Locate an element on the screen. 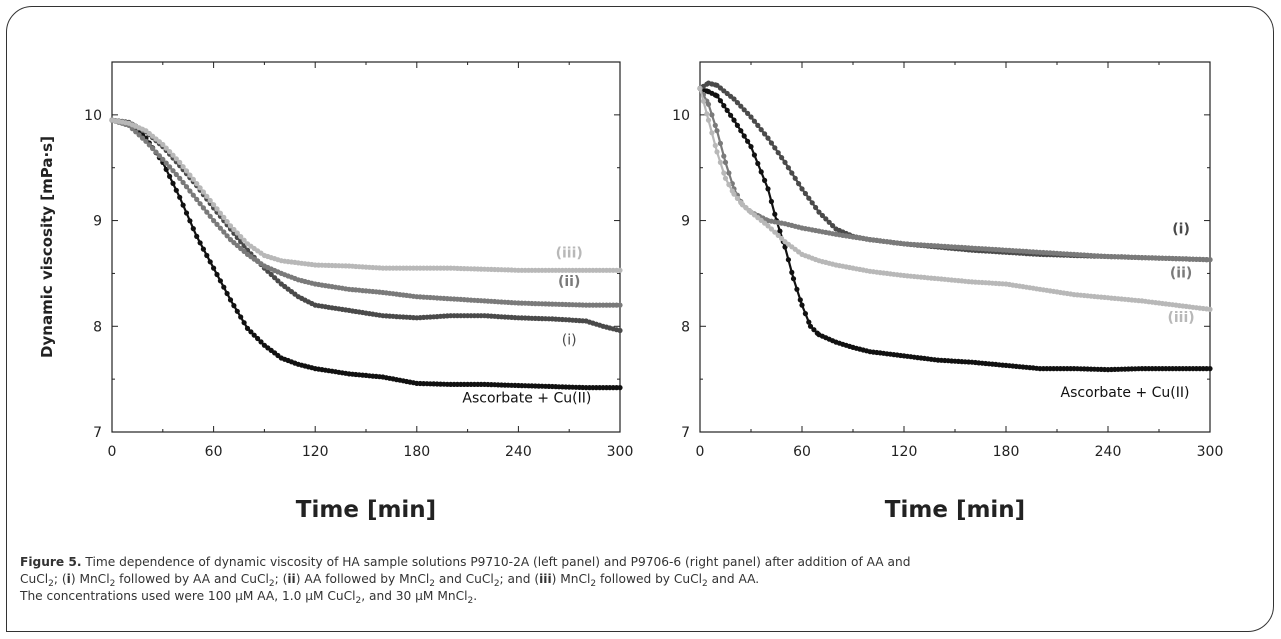 The width and height of the screenshot is (1281, 639). x-tick-label: 120 is located at coordinates (904, 452).